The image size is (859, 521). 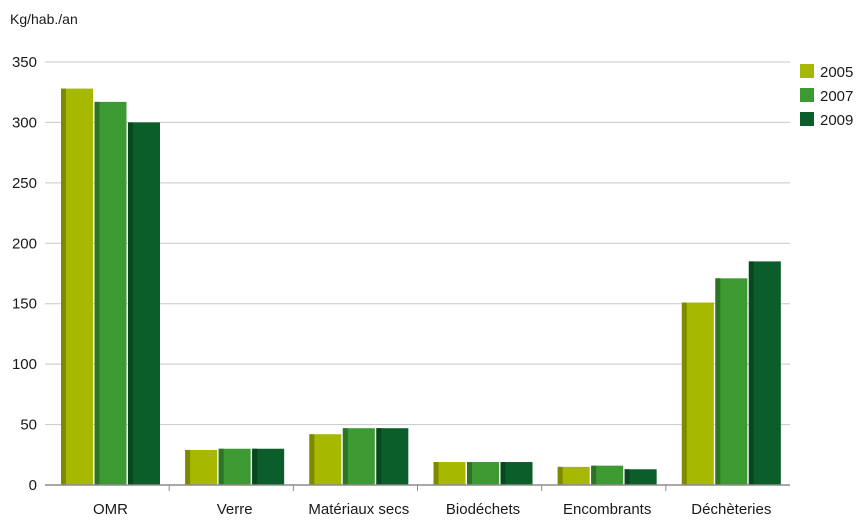 I want to click on legend: 2005 2007 2009, so click(x=826, y=96).